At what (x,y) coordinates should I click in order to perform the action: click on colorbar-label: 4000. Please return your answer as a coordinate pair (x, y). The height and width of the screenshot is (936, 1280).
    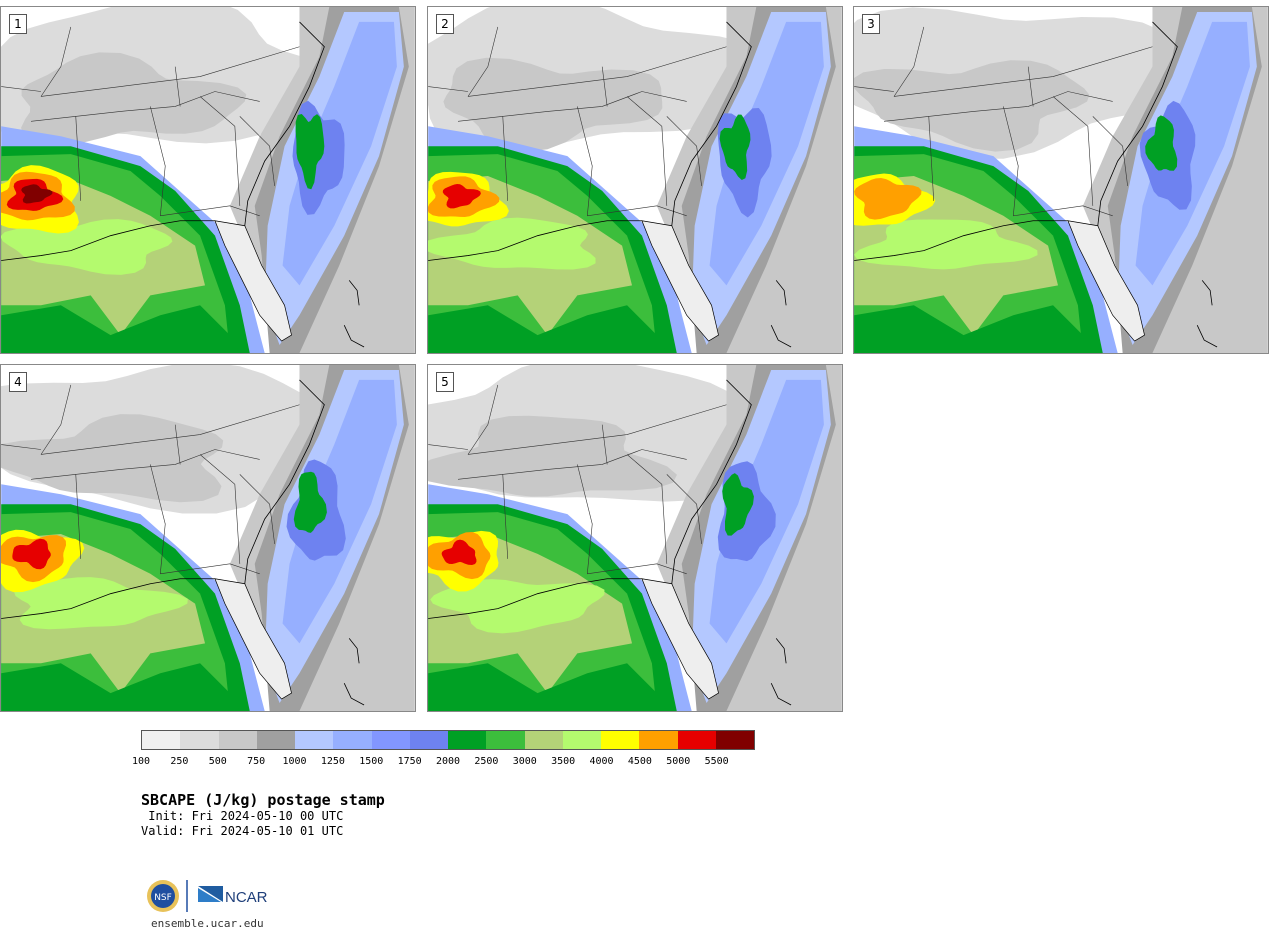
    Looking at the image, I should click on (601, 761).